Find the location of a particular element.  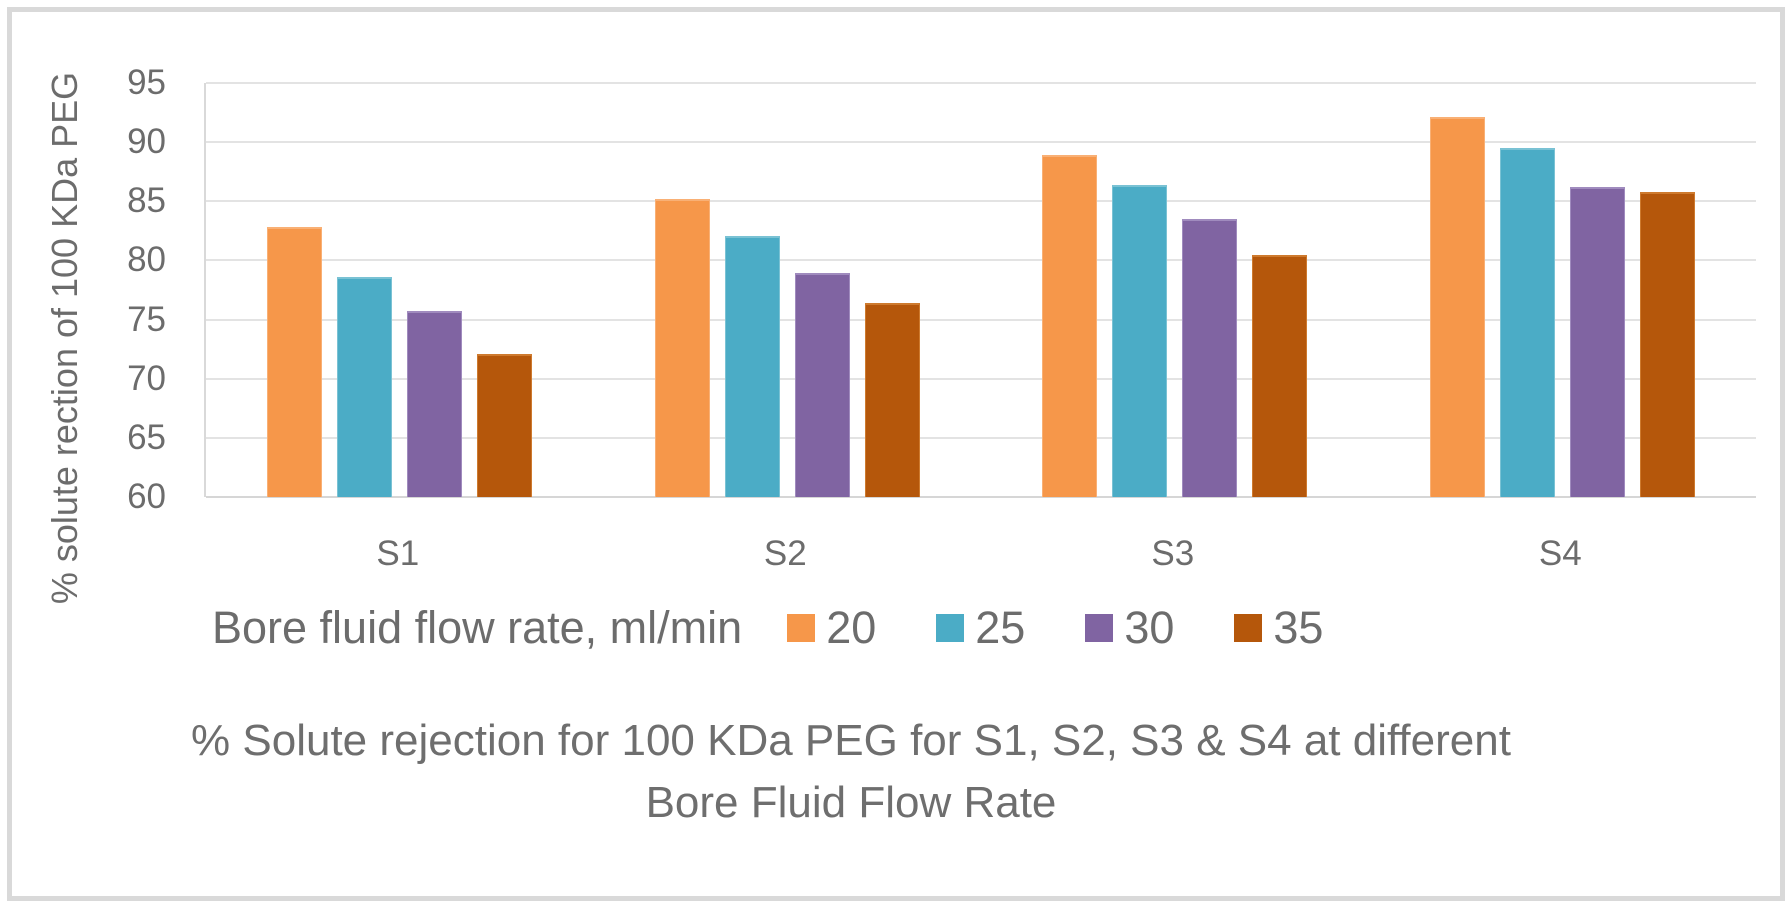

legend-item-25: 25 is located at coordinates (980, 628).